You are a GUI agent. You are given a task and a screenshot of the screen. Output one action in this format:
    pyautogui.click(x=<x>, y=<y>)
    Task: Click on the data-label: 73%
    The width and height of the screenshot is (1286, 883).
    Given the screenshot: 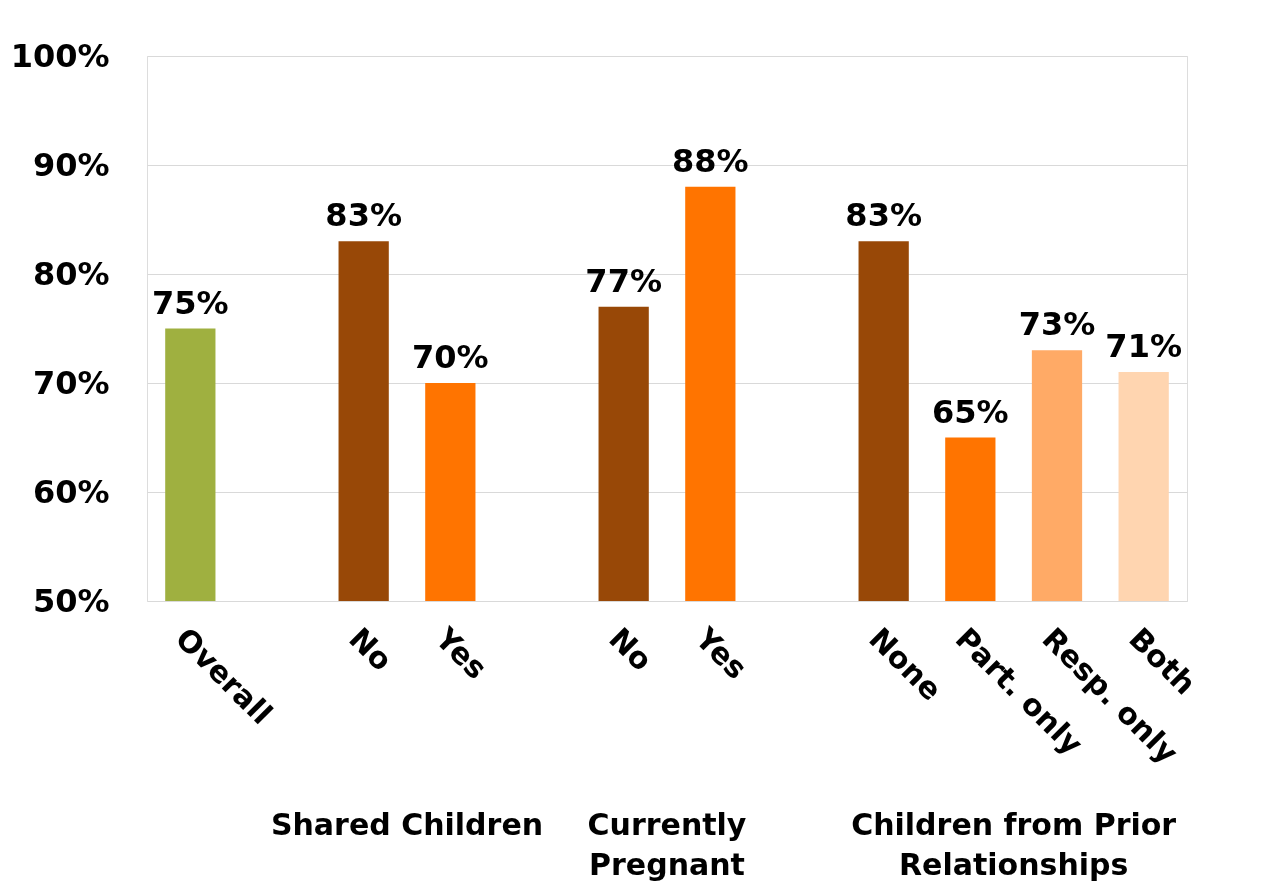 What is the action you would take?
    pyautogui.click(x=1057, y=324)
    